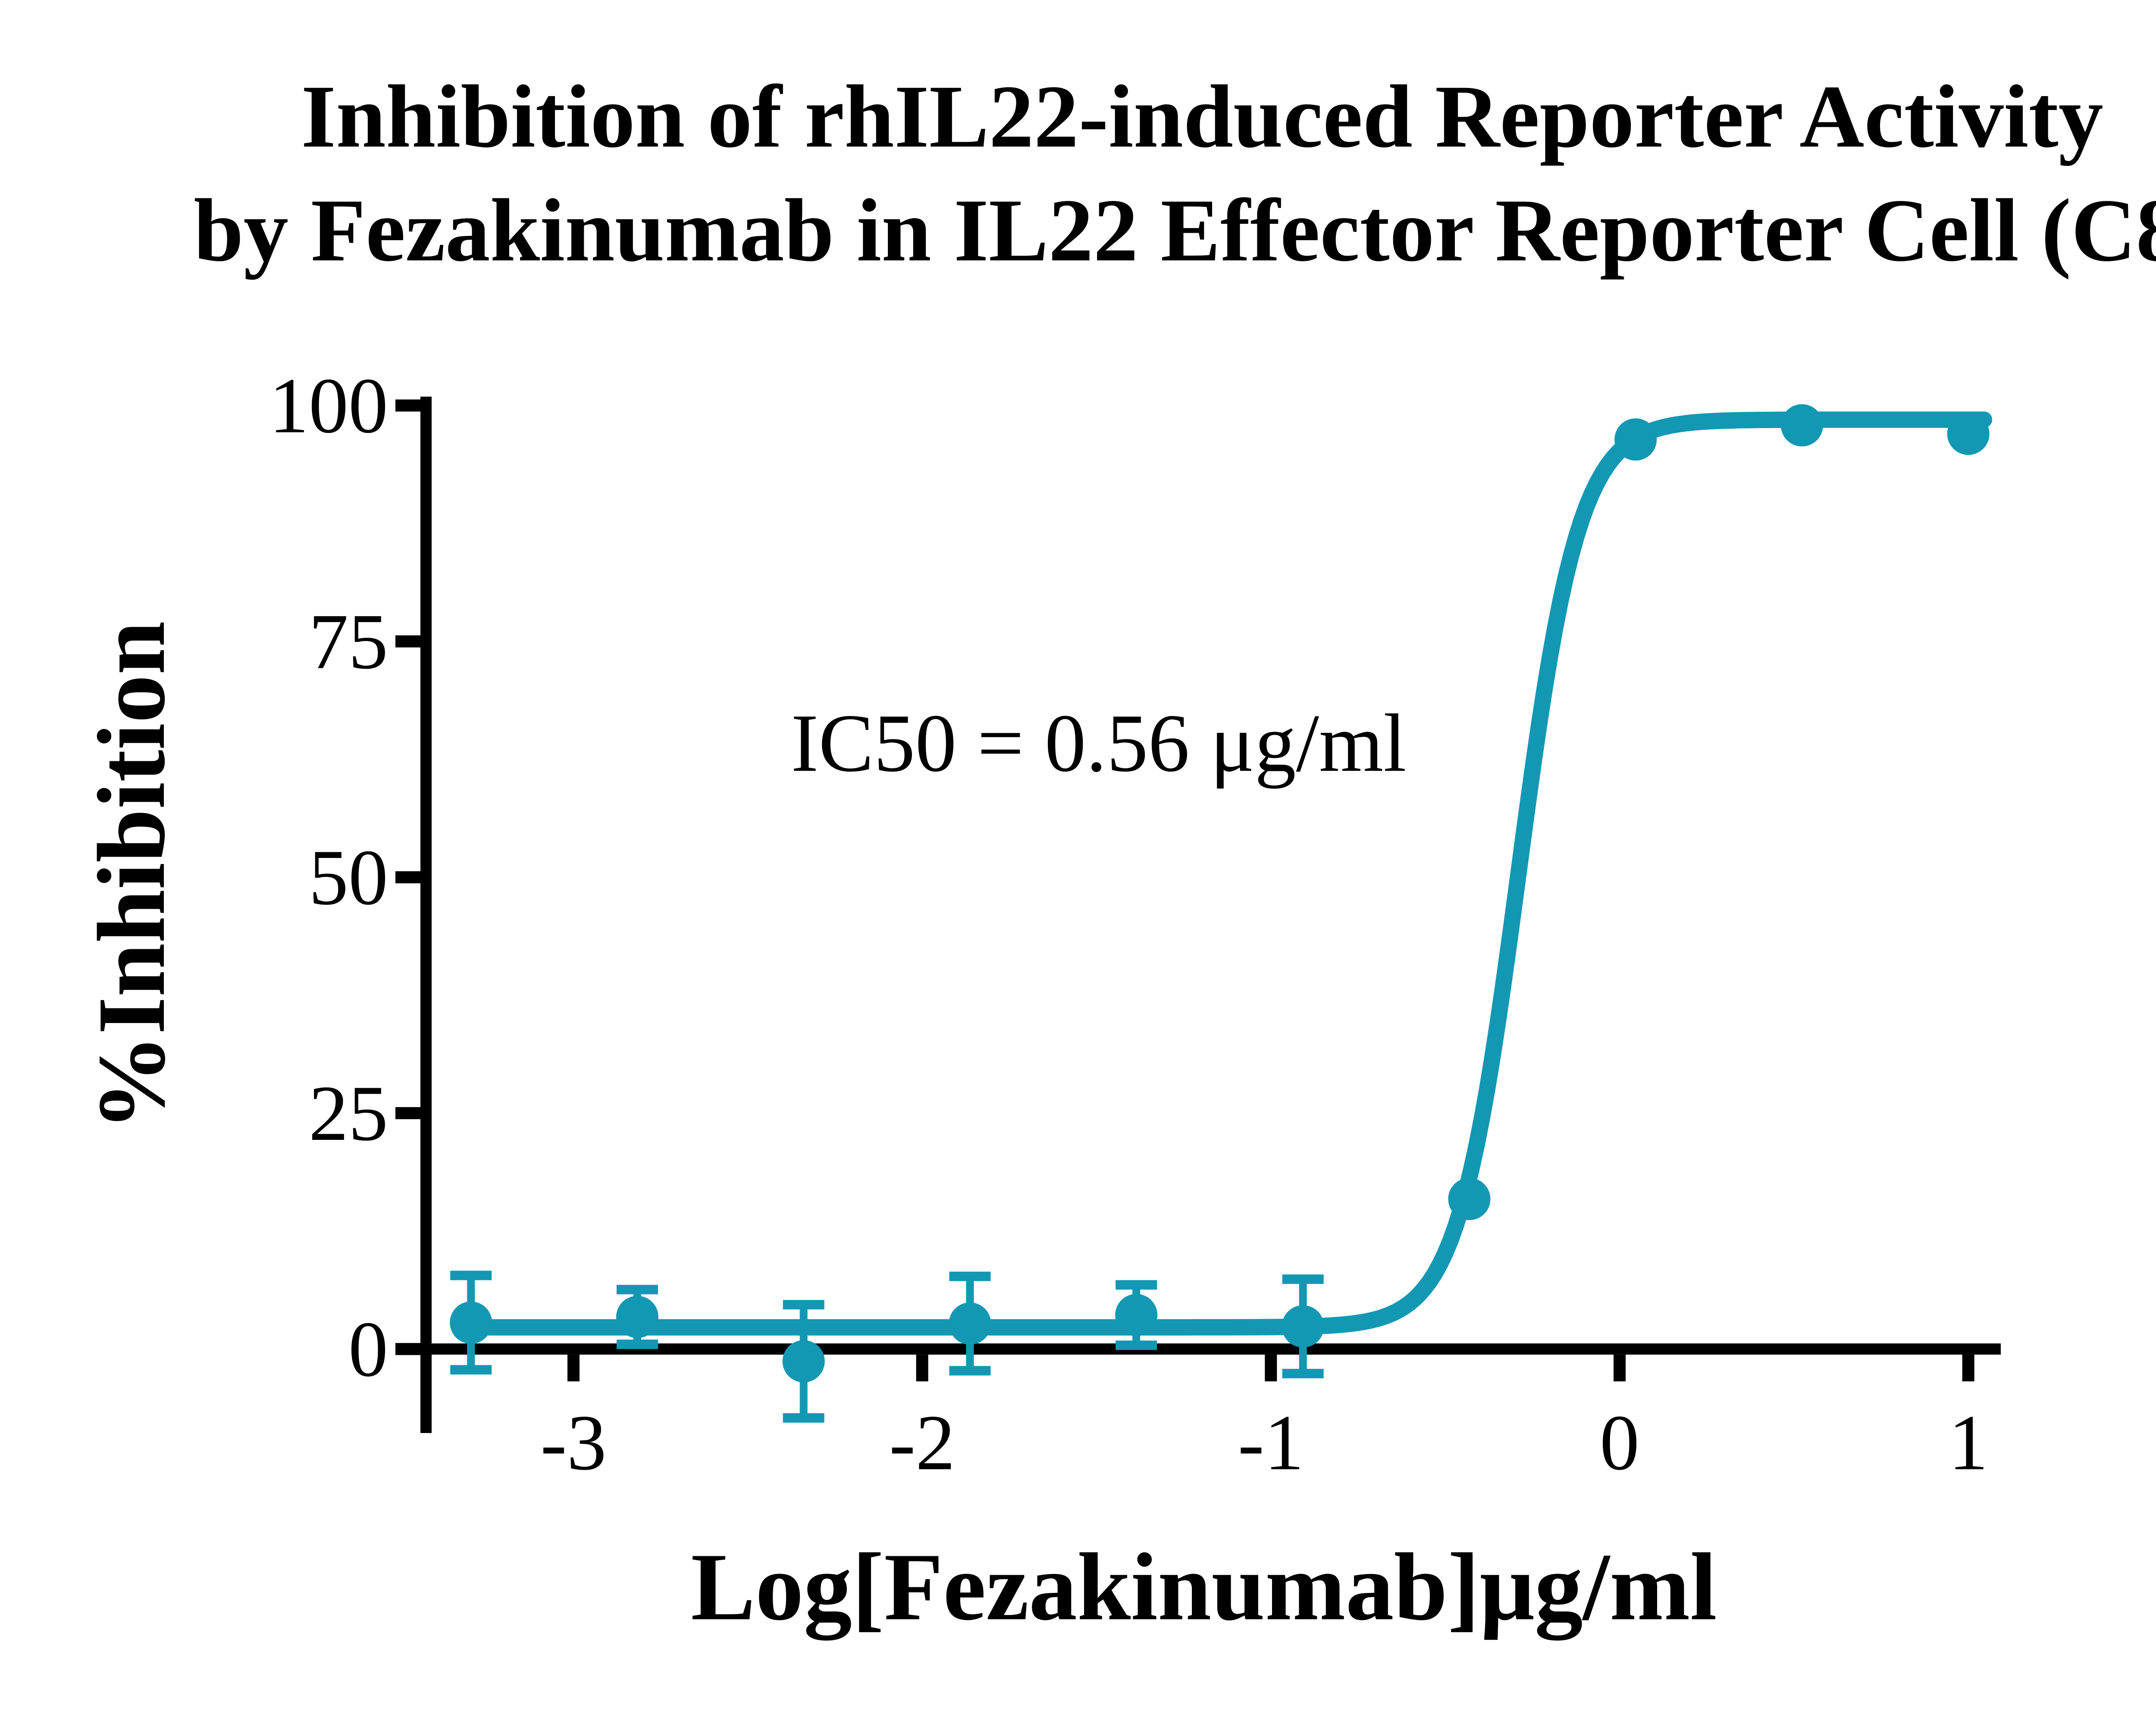 The height and width of the screenshot is (1721, 2156). Describe the element at coordinates (348, 641) in the screenshot. I see `y-tick-label: 75` at that location.